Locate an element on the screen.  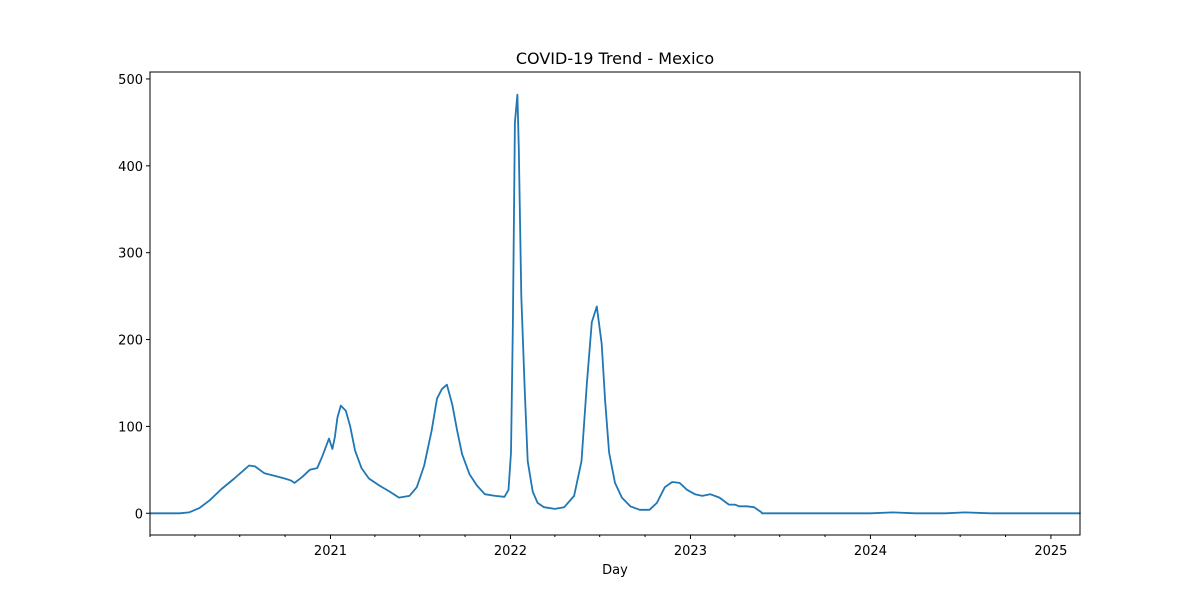
x-tick-label: 2024 is located at coordinates (870, 551).